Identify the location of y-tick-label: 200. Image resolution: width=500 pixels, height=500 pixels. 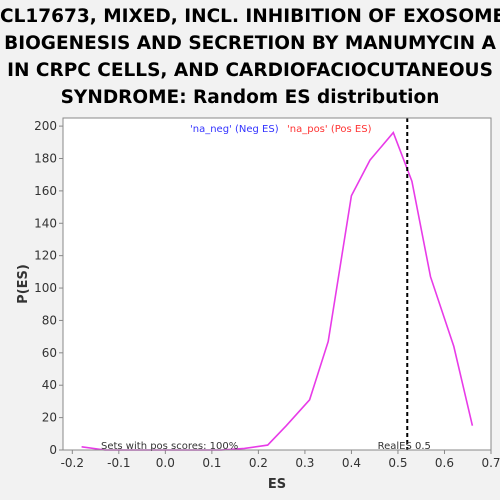
(45, 126).